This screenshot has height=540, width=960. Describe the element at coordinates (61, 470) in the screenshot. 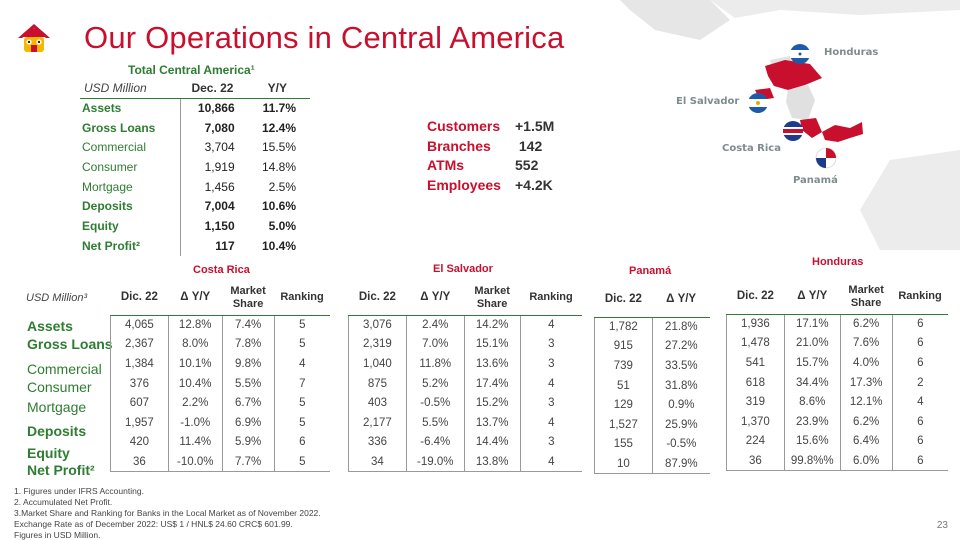

I see `label-net-profit: Net Profit²` at that location.